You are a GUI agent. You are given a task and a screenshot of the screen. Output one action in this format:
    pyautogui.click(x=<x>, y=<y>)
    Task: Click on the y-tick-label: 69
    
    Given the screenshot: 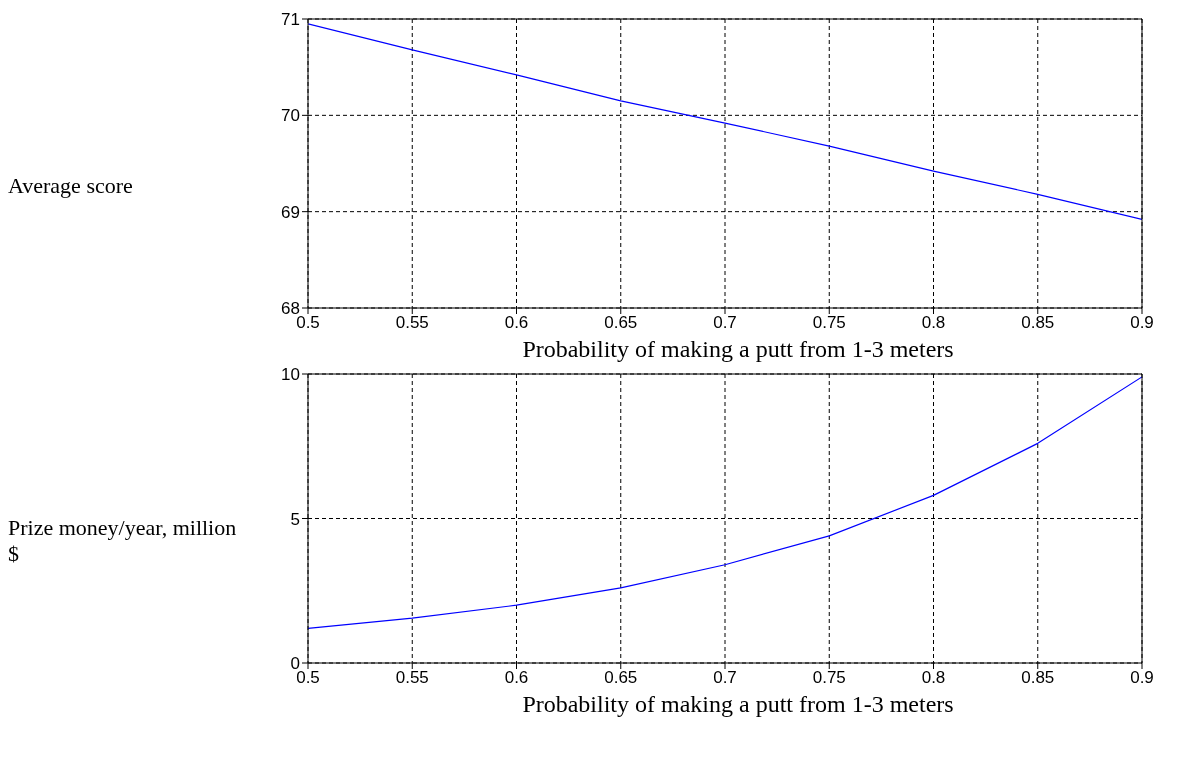 What is the action you would take?
    pyautogui.click(x=290, y=212)
    